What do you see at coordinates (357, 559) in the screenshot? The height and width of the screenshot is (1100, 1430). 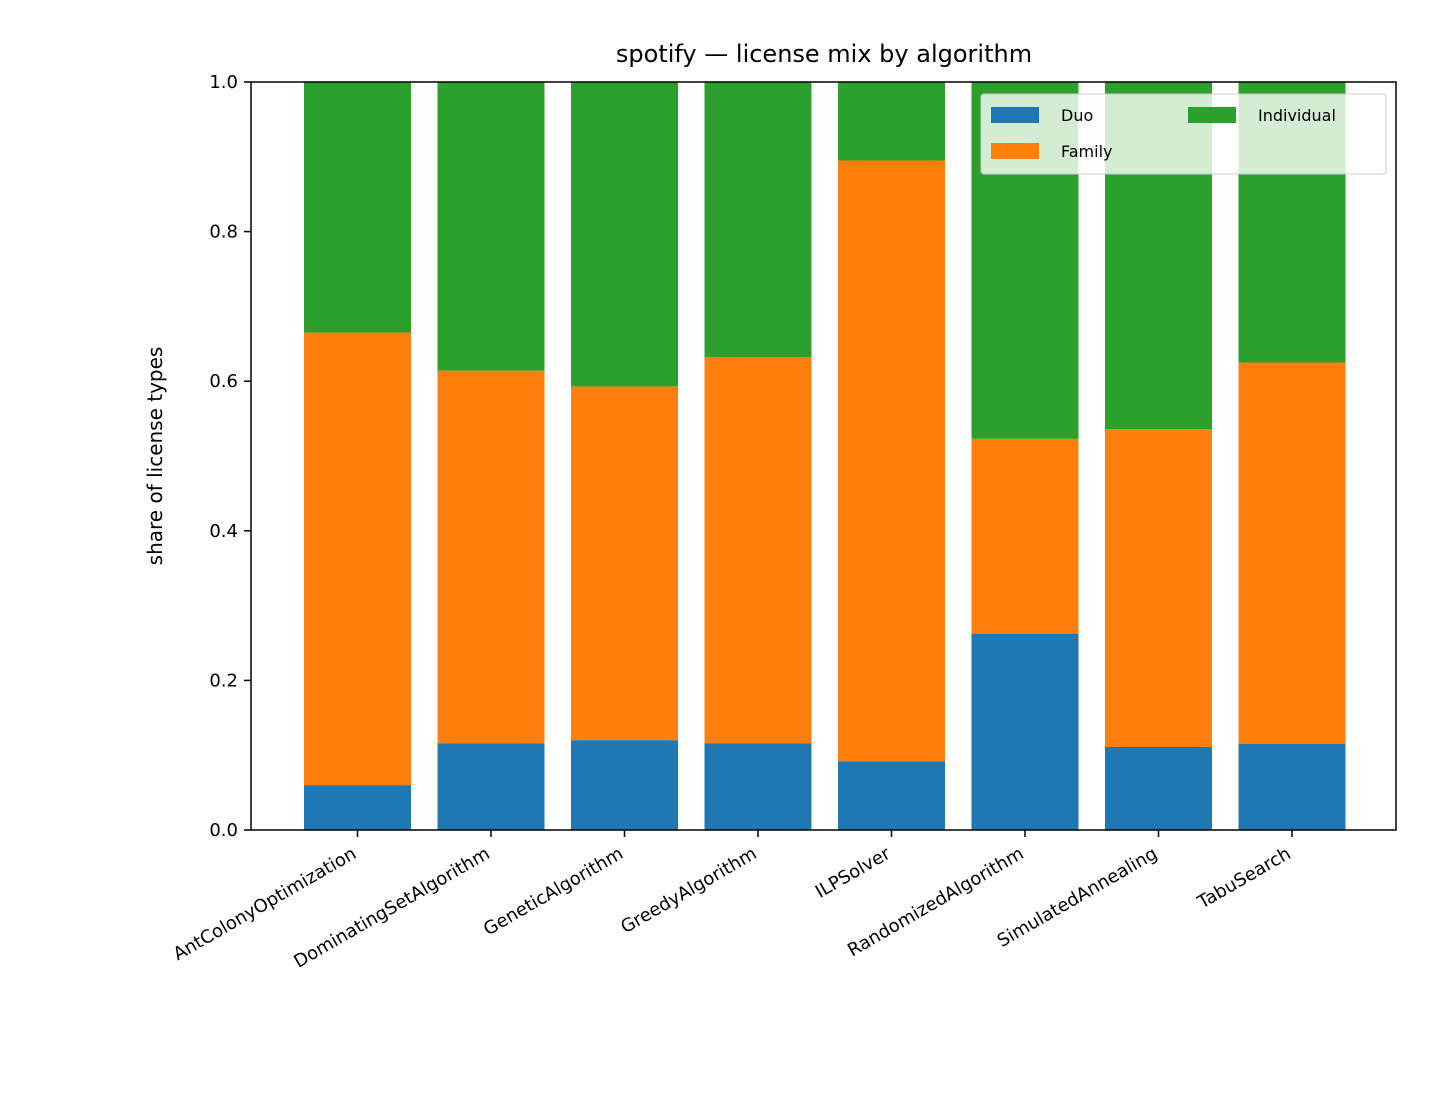 I see `bar-family-antcolonyoptimization` at bounding box center [357, 559].